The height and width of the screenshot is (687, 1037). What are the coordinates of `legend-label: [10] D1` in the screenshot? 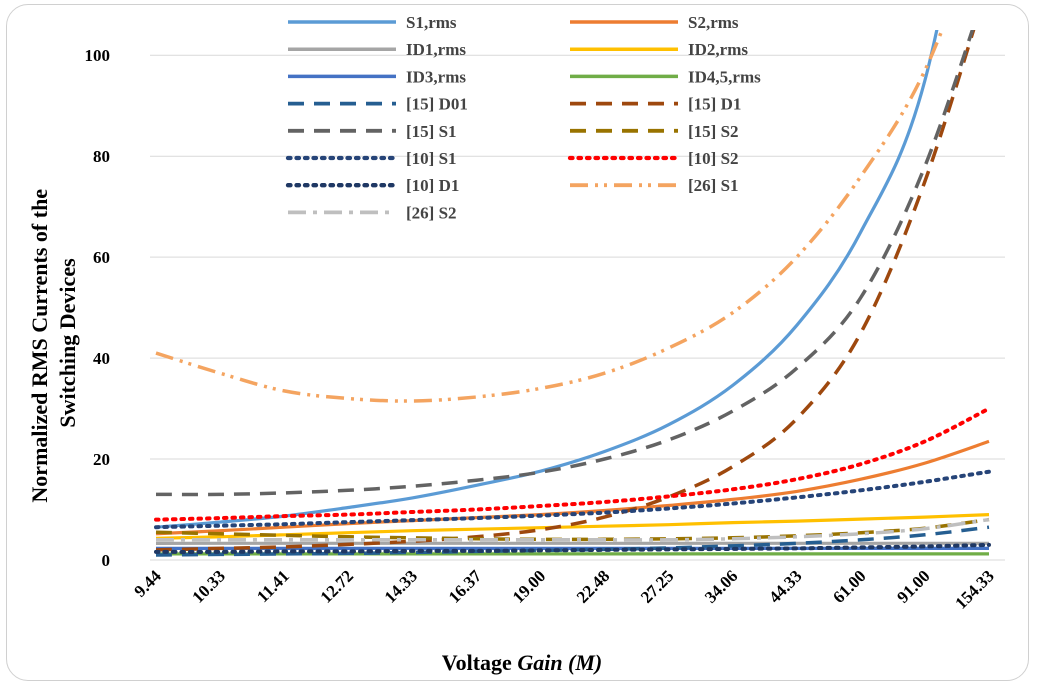 It's located at (432, 185).